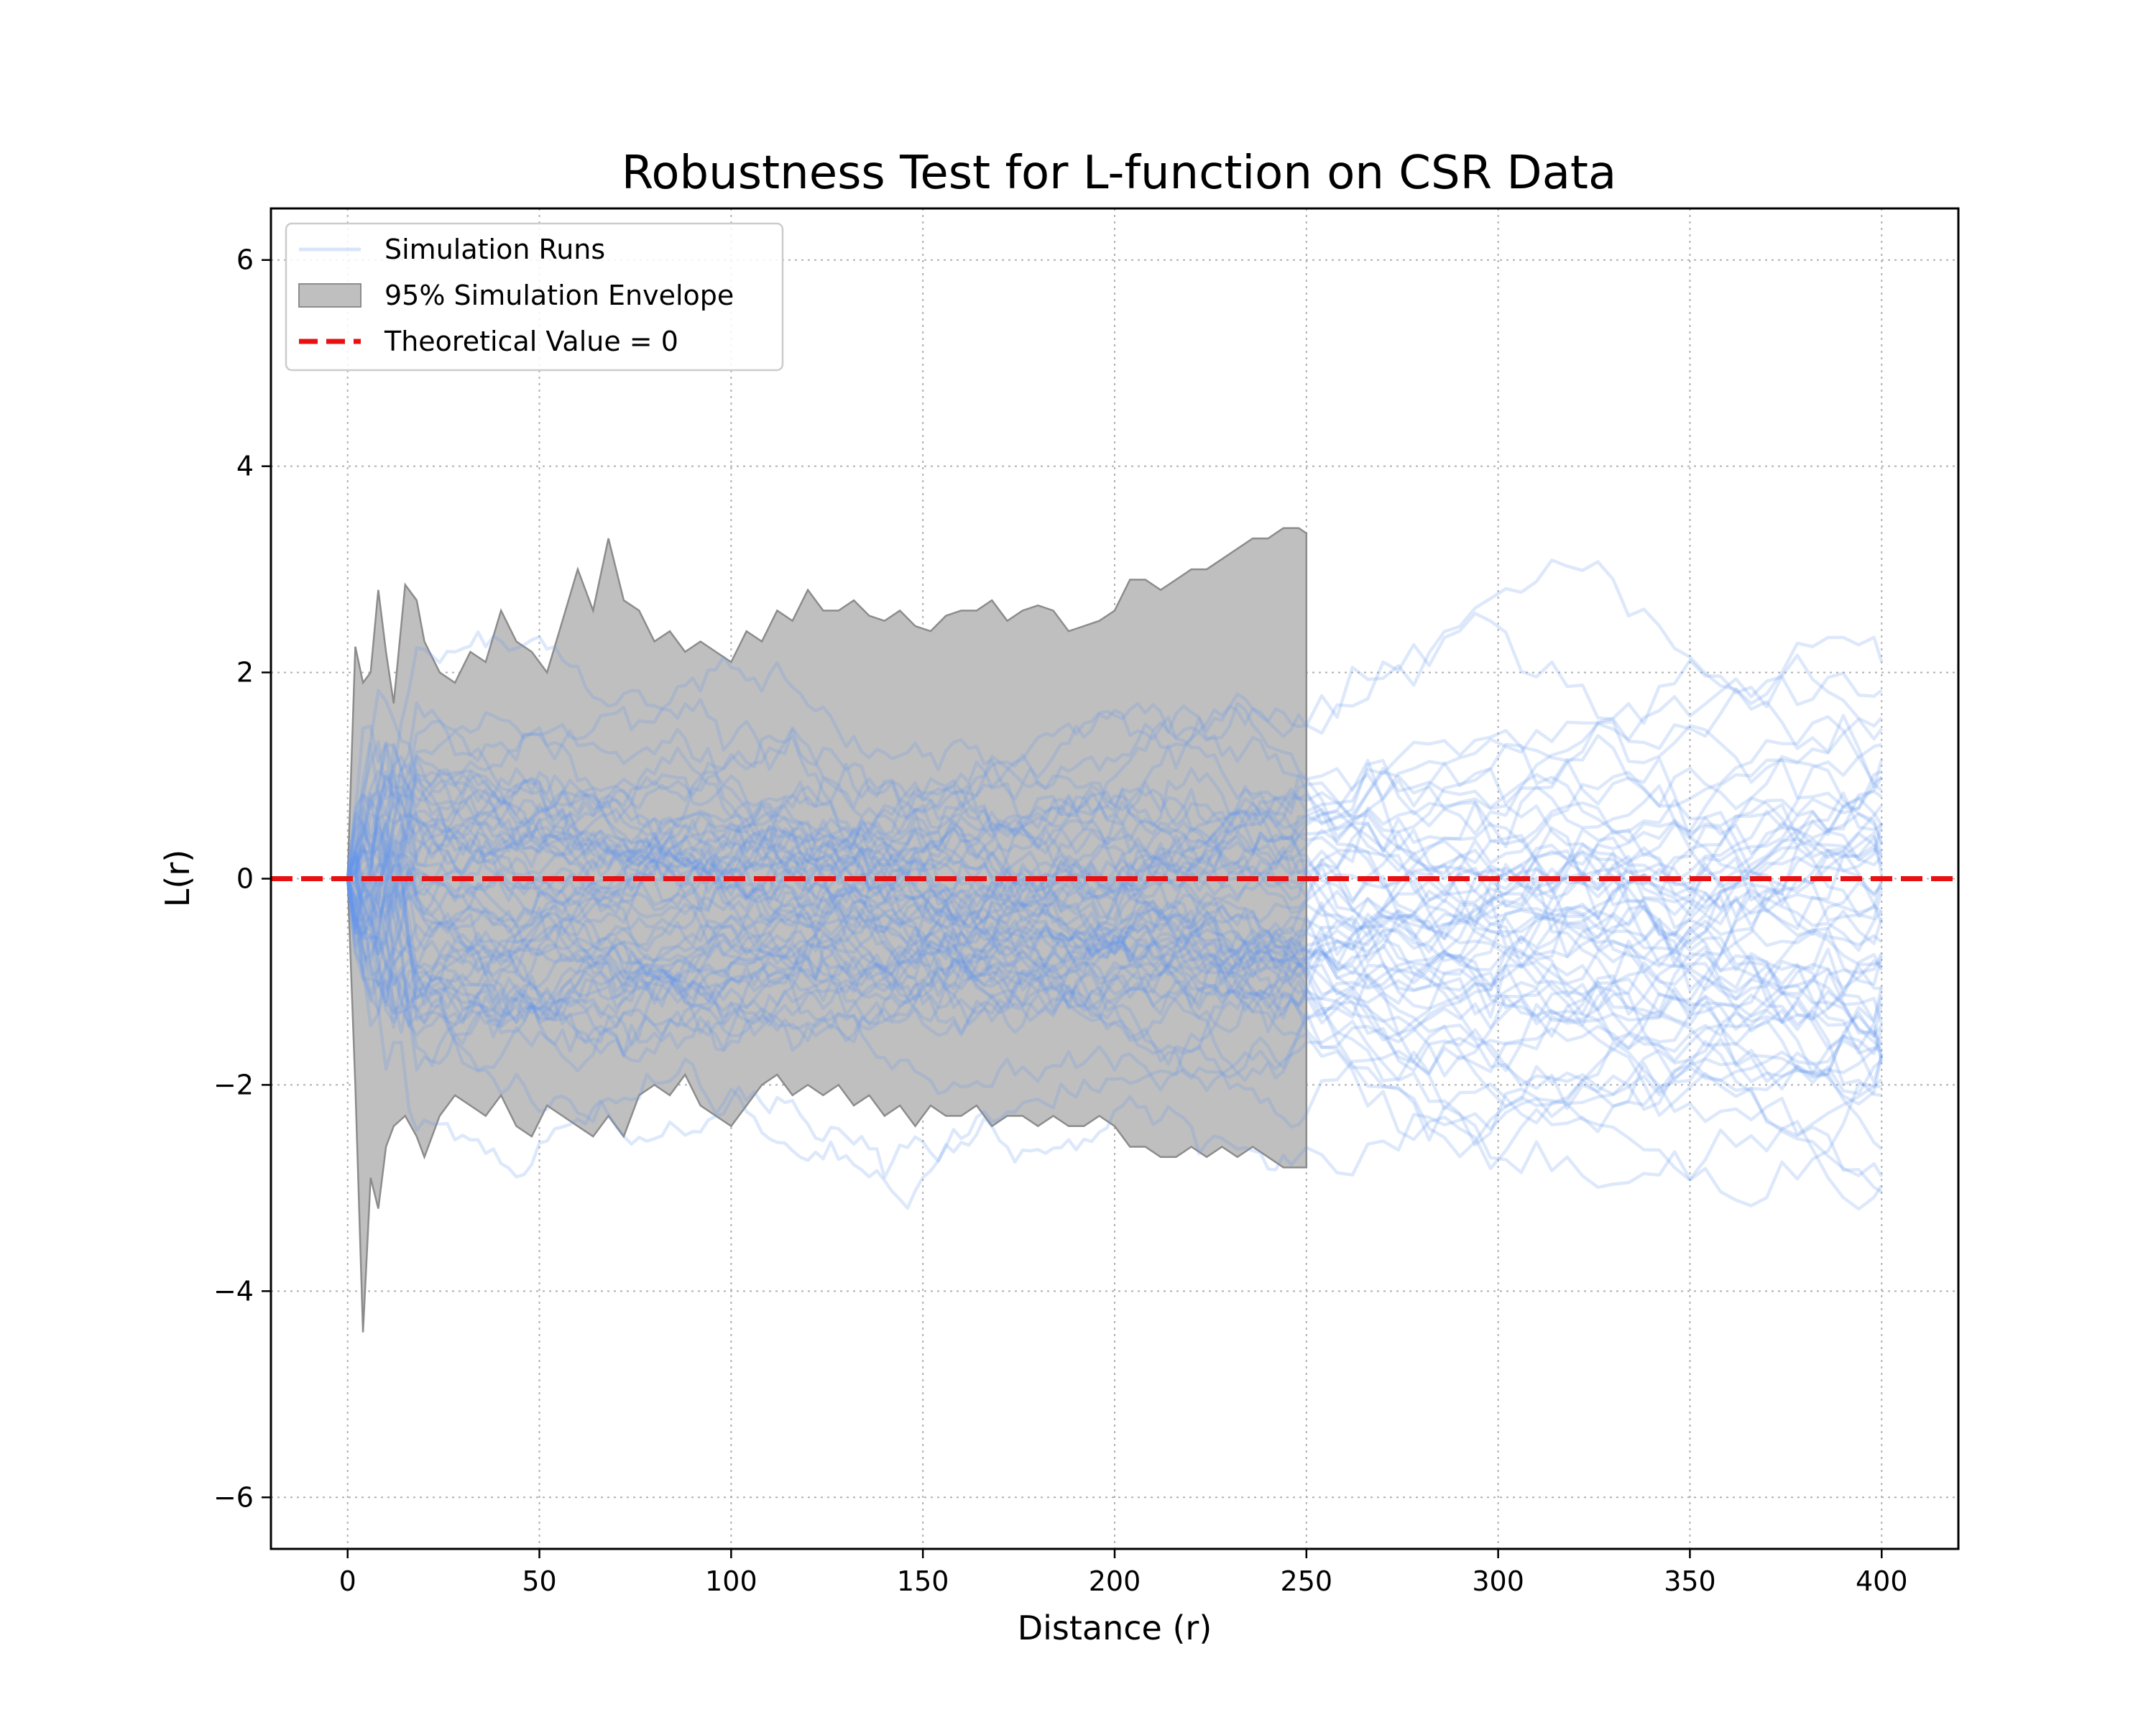  I want to click on x-tick-label: 0, so click(347, 1581).